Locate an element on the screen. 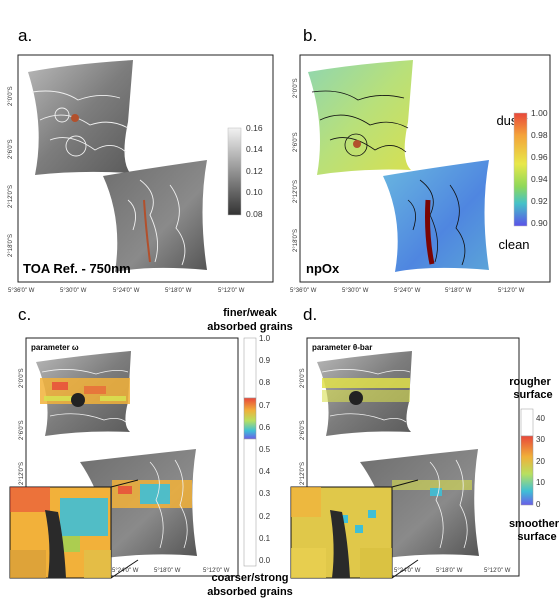 This screenshot has height=605, width=559. colorbar-tick: 1.00 is located at coordinates (539, 113).